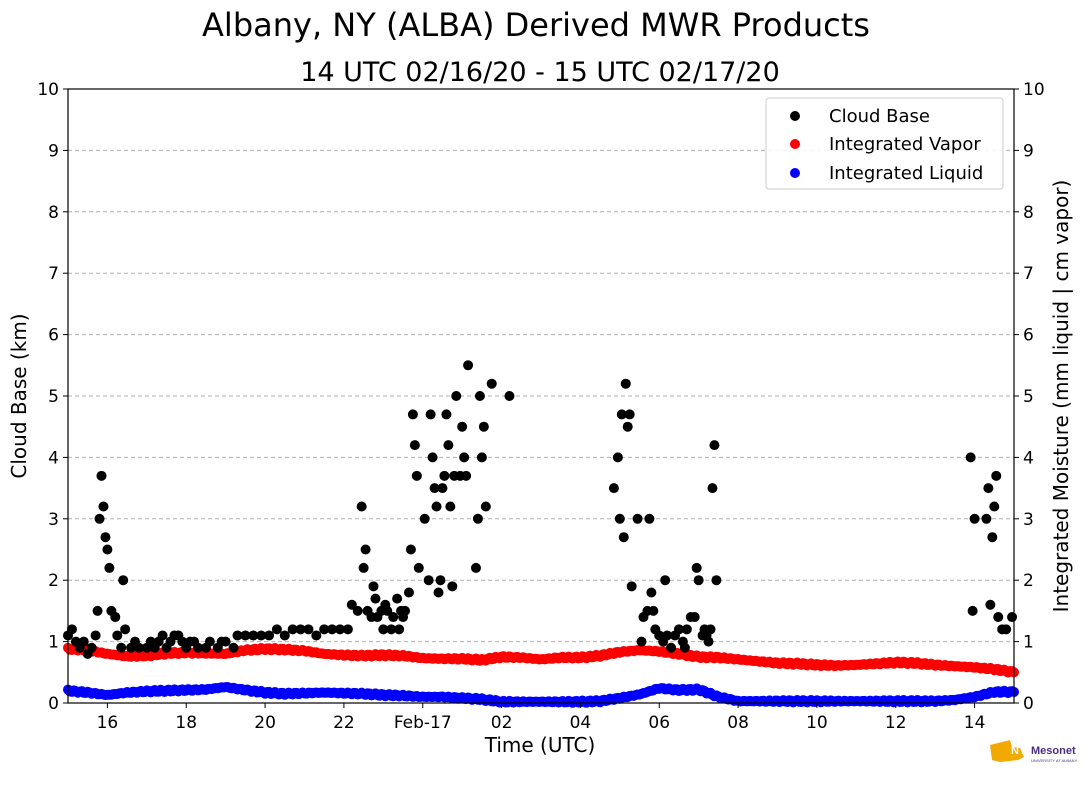 The width and height of the screenshot is (1089, 804). I want to click on y-tick-label: 9, so click(53, 151).